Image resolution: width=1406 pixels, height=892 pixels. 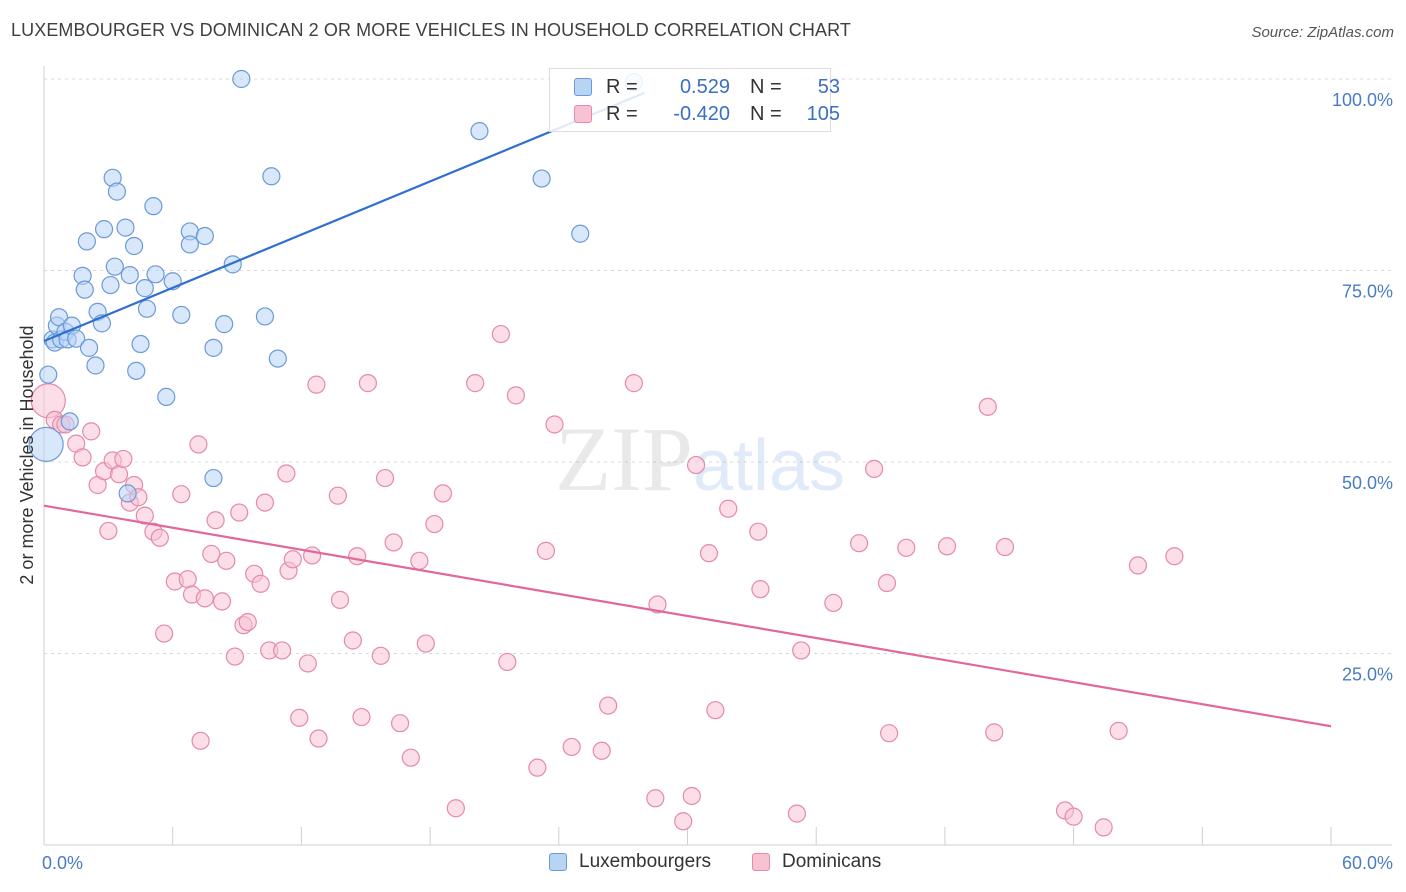 What do you see at coordinates (816, 862) in the screenshot?
I see `legend-item-dominicans: Dominicans` at bounding box center [816, 862].